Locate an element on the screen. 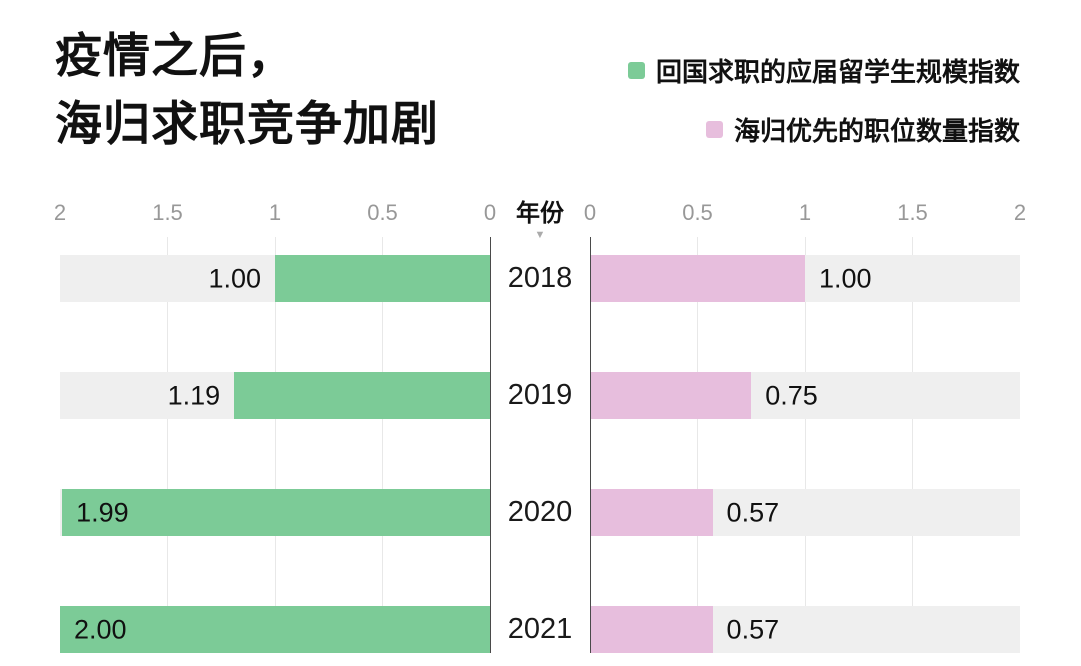 The height and width of the screenshot is (666, 1081). bar-value-label: 2.00 is located at coordinates (100, 629).